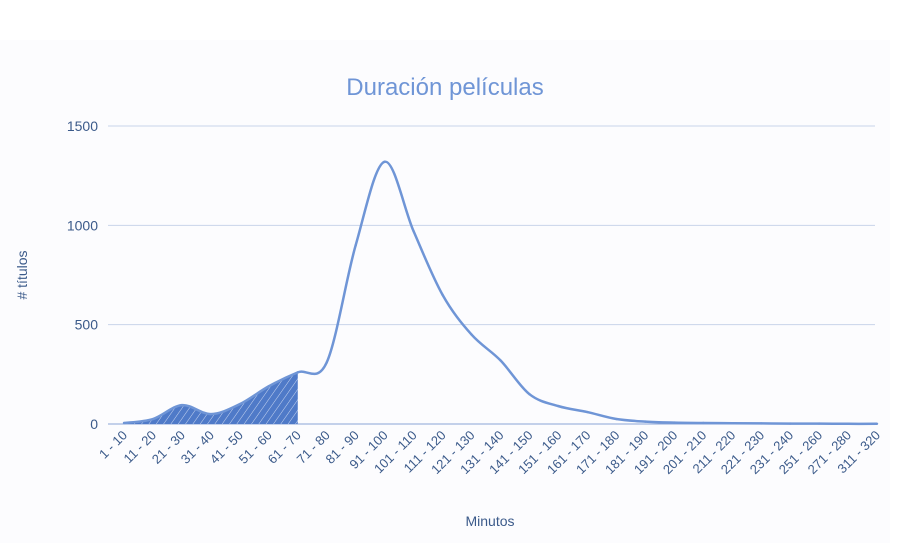  I want to click on y-tick-label: 1000, so click(82, 225).